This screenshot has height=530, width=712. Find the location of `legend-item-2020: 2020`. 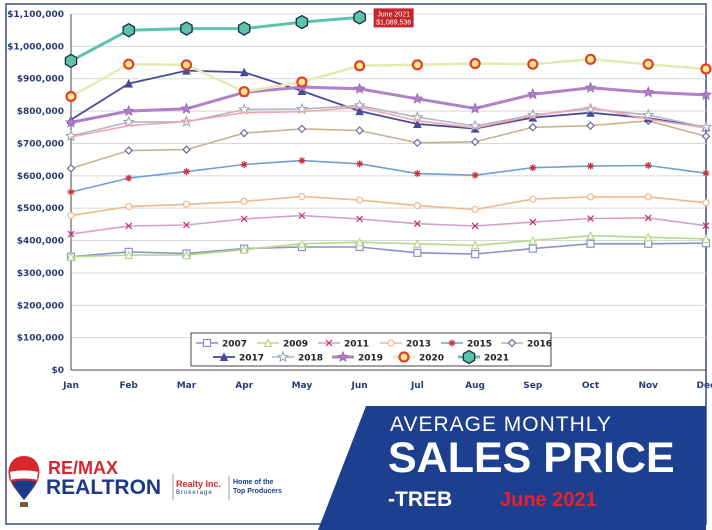

legend-item-2020: 2020 is located at coordinates (418, 357).